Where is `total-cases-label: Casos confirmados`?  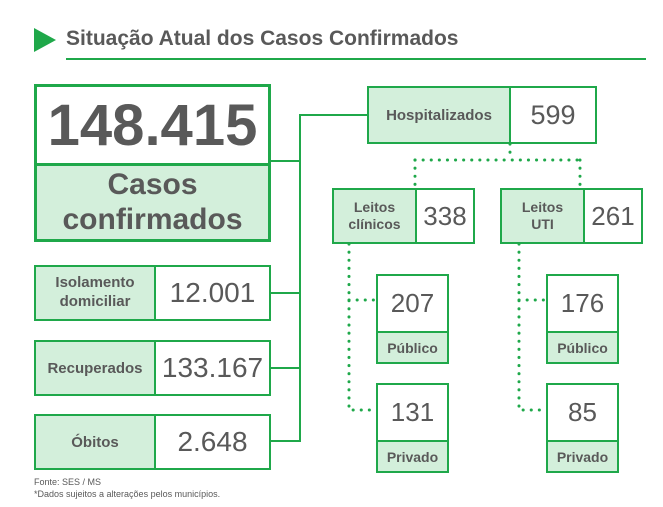
total-cases-label: Casos confirmados is located at coordinates (152, 202).